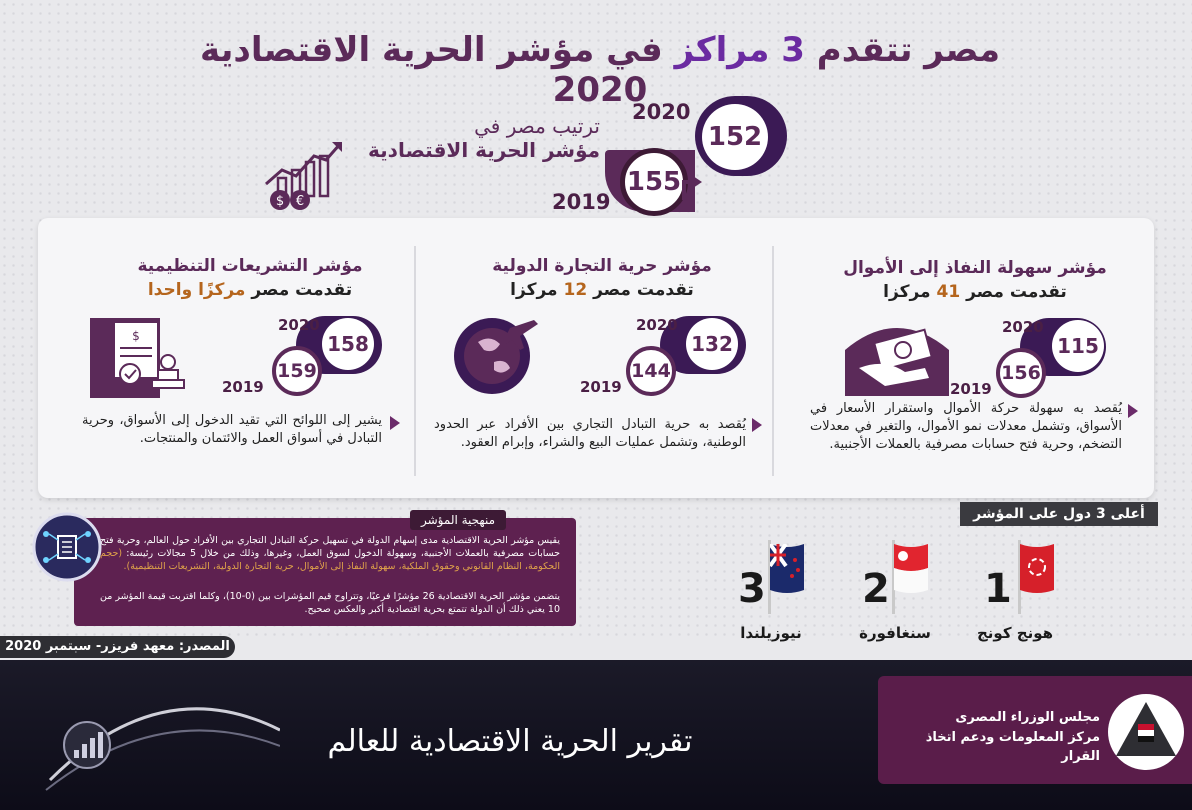  I want to click on overall-rank-label-1: ترتيب مصر في, so click(537, 126).